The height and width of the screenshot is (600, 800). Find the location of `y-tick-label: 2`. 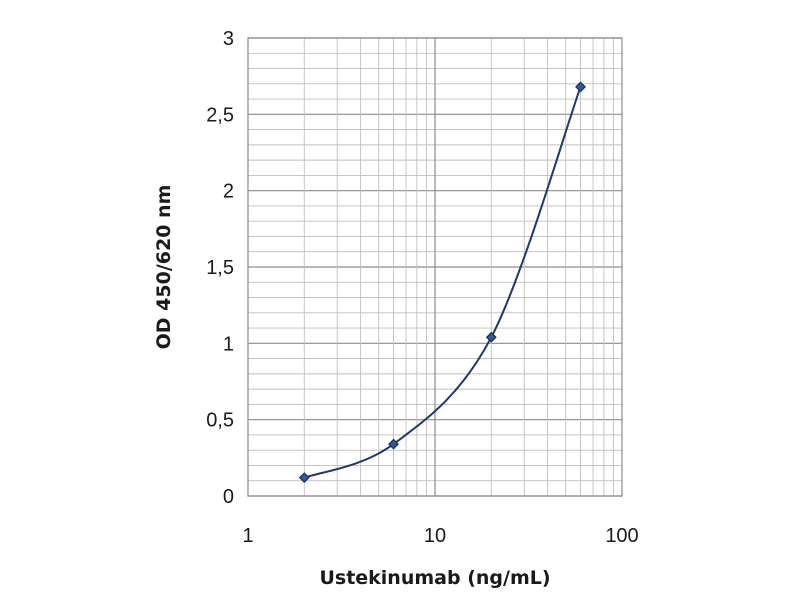

y-tick-label: 2 is located at coordinates (228, 192).